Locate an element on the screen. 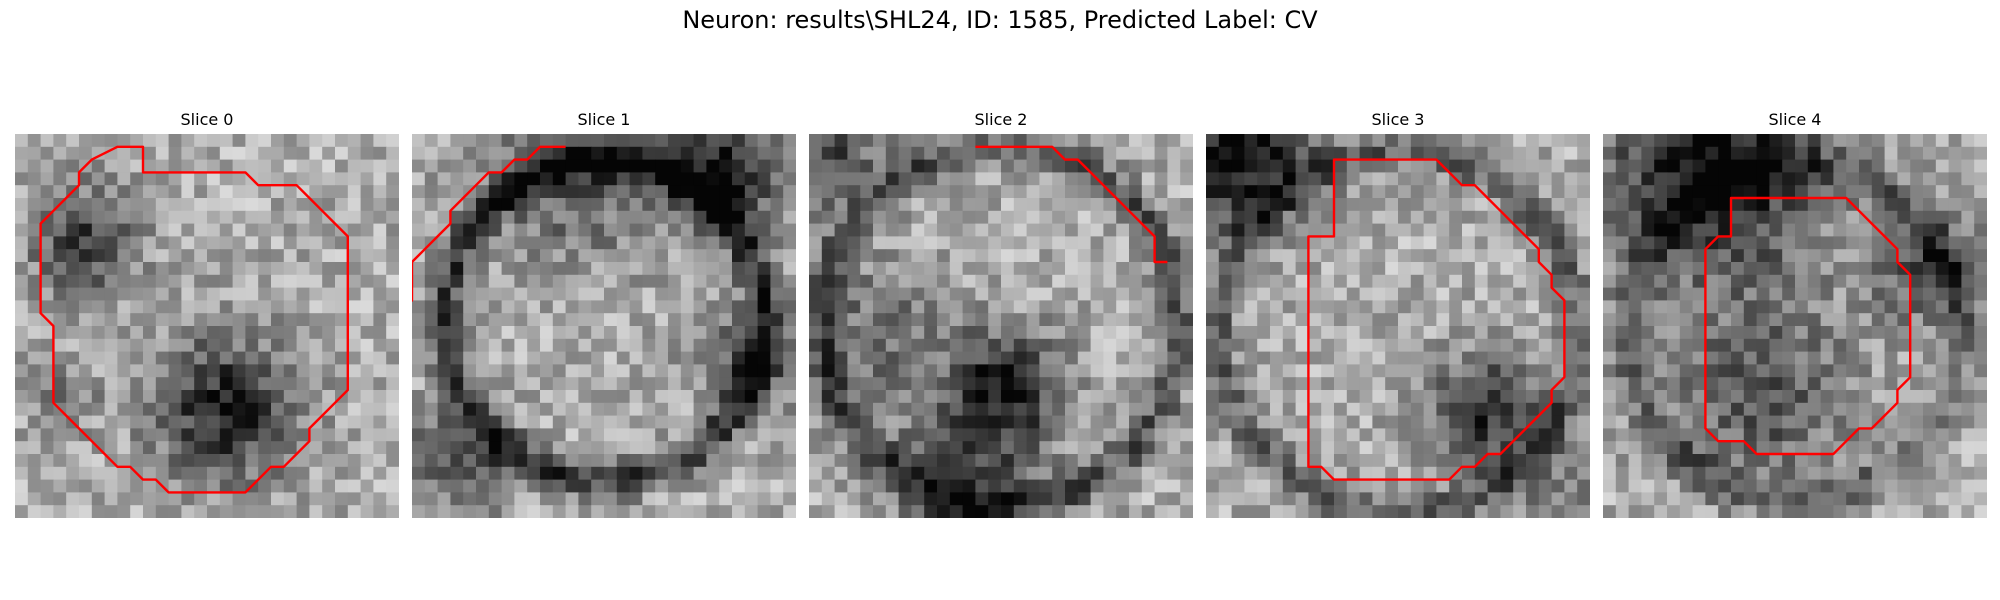 This screenshot has height=600, width=2000. slice-panel-0: Slice 0 is located at coordinates (207, 120).